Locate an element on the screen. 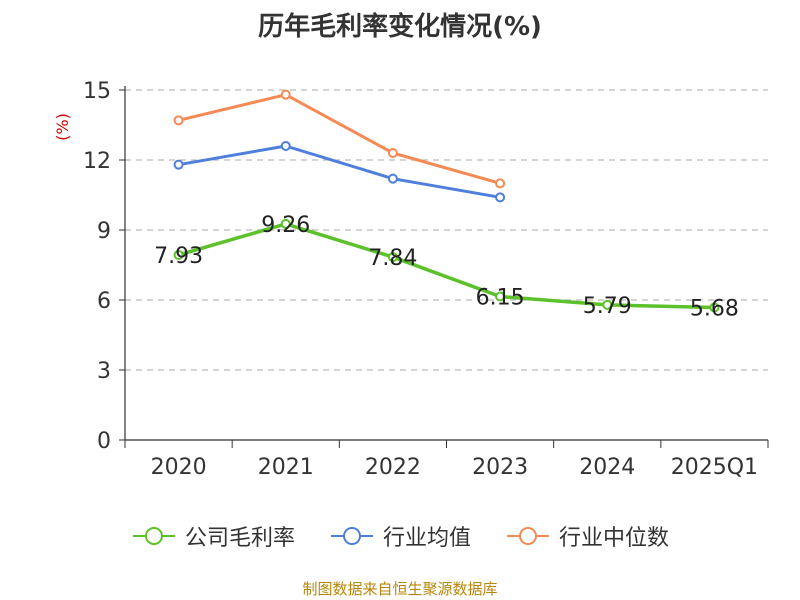 This screenshot has width=800, height=600. x-tick-label: 2025Q1 is located at coordinates (714, 467).